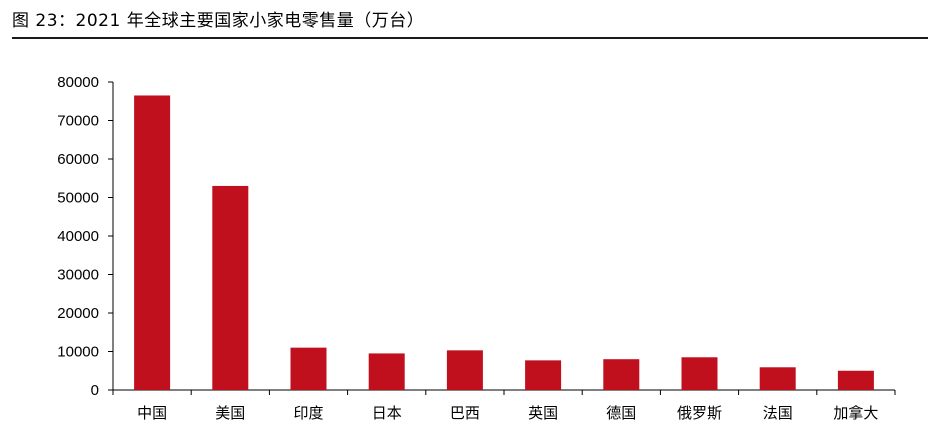  What do you see at coordinates (230, 413) in the screenshot?
I see `x-category-label: 美国` at bounding box center [230, 413].